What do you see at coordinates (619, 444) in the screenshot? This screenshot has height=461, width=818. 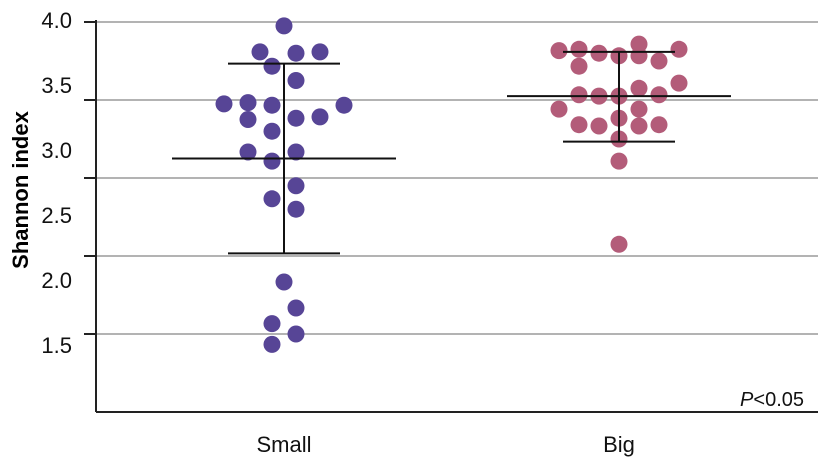 I see `x-category-label: Big` at bounding box center [619, 444].